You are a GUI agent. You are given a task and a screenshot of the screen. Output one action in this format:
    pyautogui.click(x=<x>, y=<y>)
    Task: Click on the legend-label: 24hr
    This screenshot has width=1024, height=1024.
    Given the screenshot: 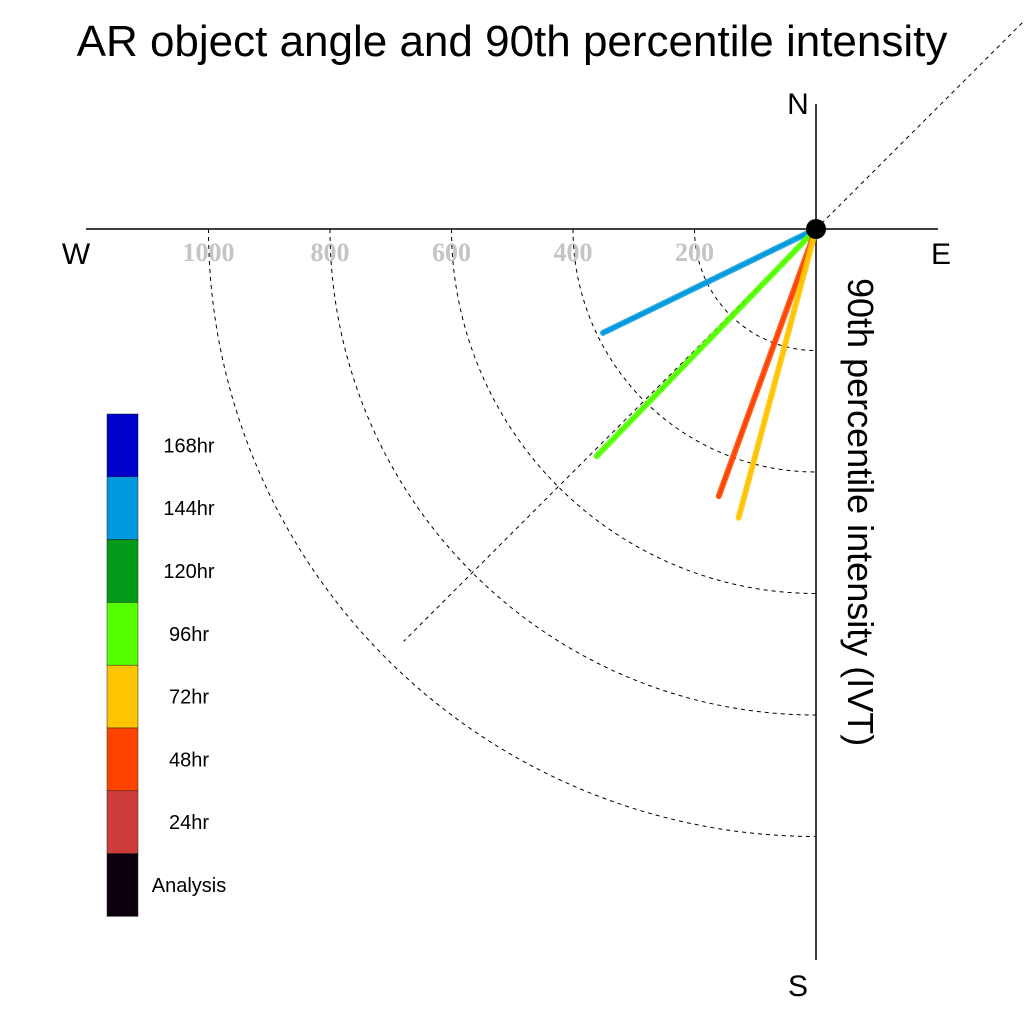 What is the action you would take?
    pyautogui.click(x=189, y=823)
    